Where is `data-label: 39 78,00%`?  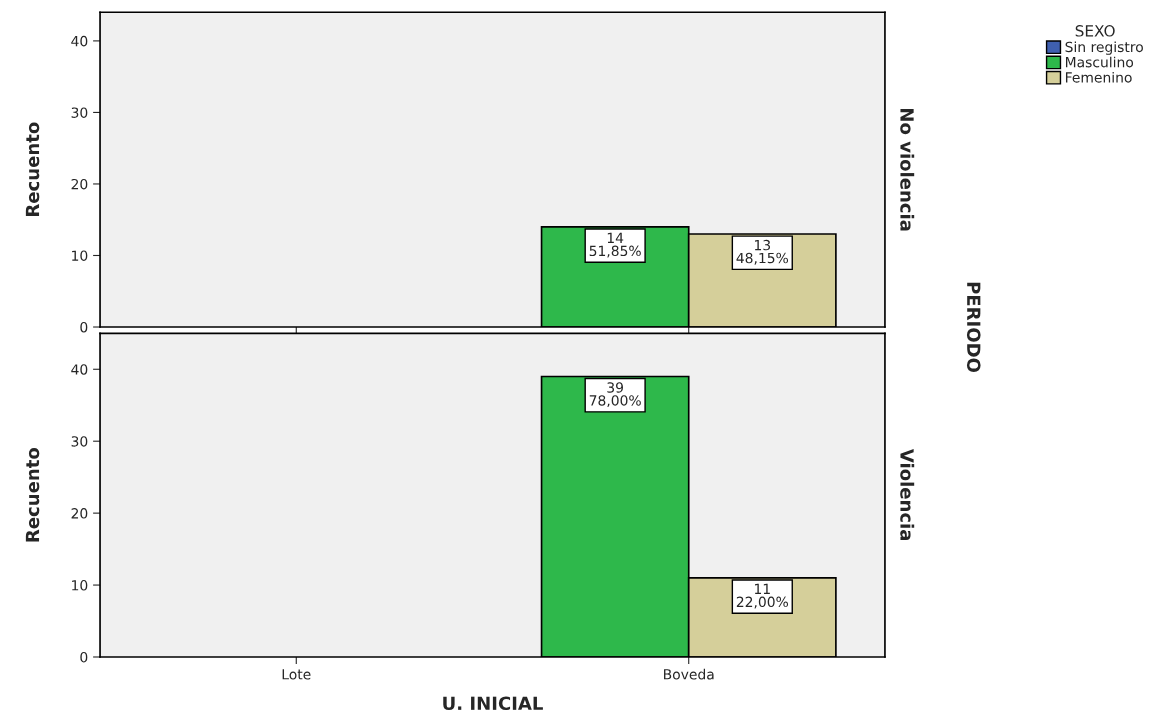 data-label: 39 78,00% is located at coordinates (615, 395).